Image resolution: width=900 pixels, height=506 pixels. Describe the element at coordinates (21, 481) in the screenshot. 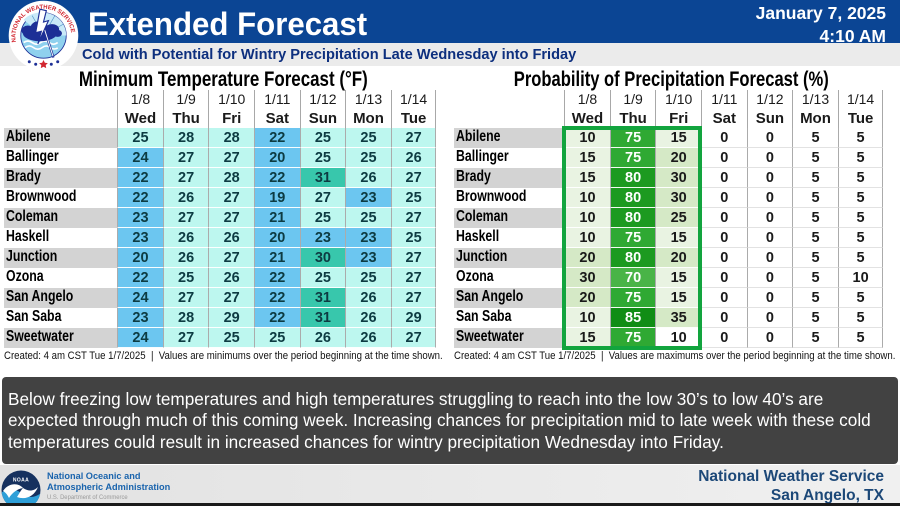

I see `svg-text: NOAA` at that location.